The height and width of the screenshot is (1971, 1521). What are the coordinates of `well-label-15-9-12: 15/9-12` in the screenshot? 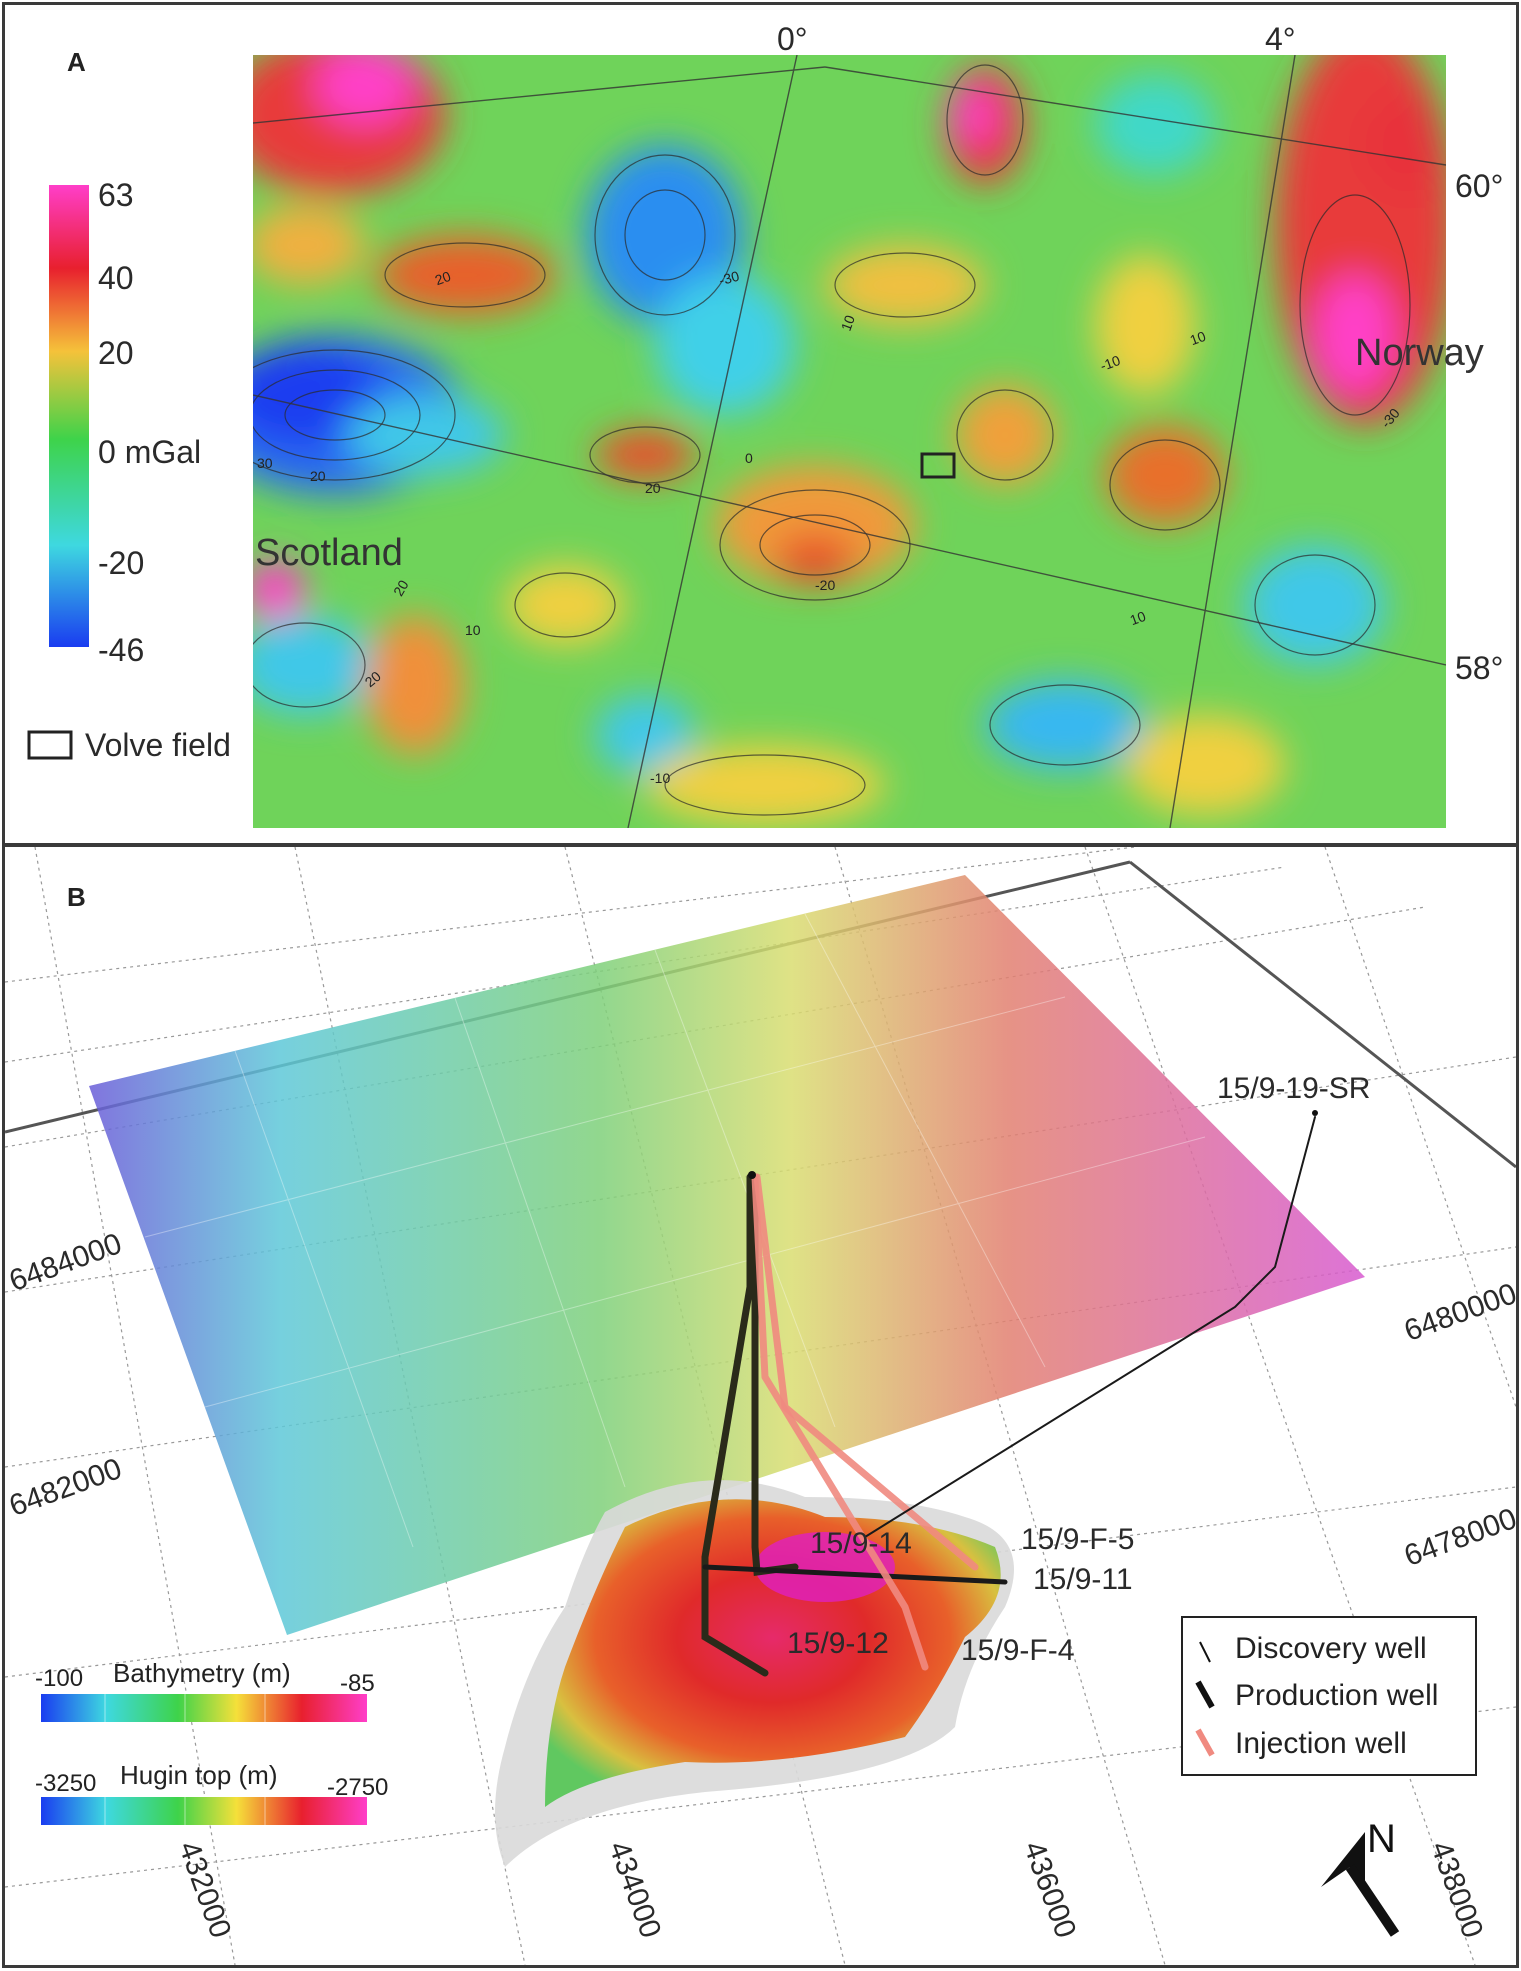 It's located at (838, 1643).